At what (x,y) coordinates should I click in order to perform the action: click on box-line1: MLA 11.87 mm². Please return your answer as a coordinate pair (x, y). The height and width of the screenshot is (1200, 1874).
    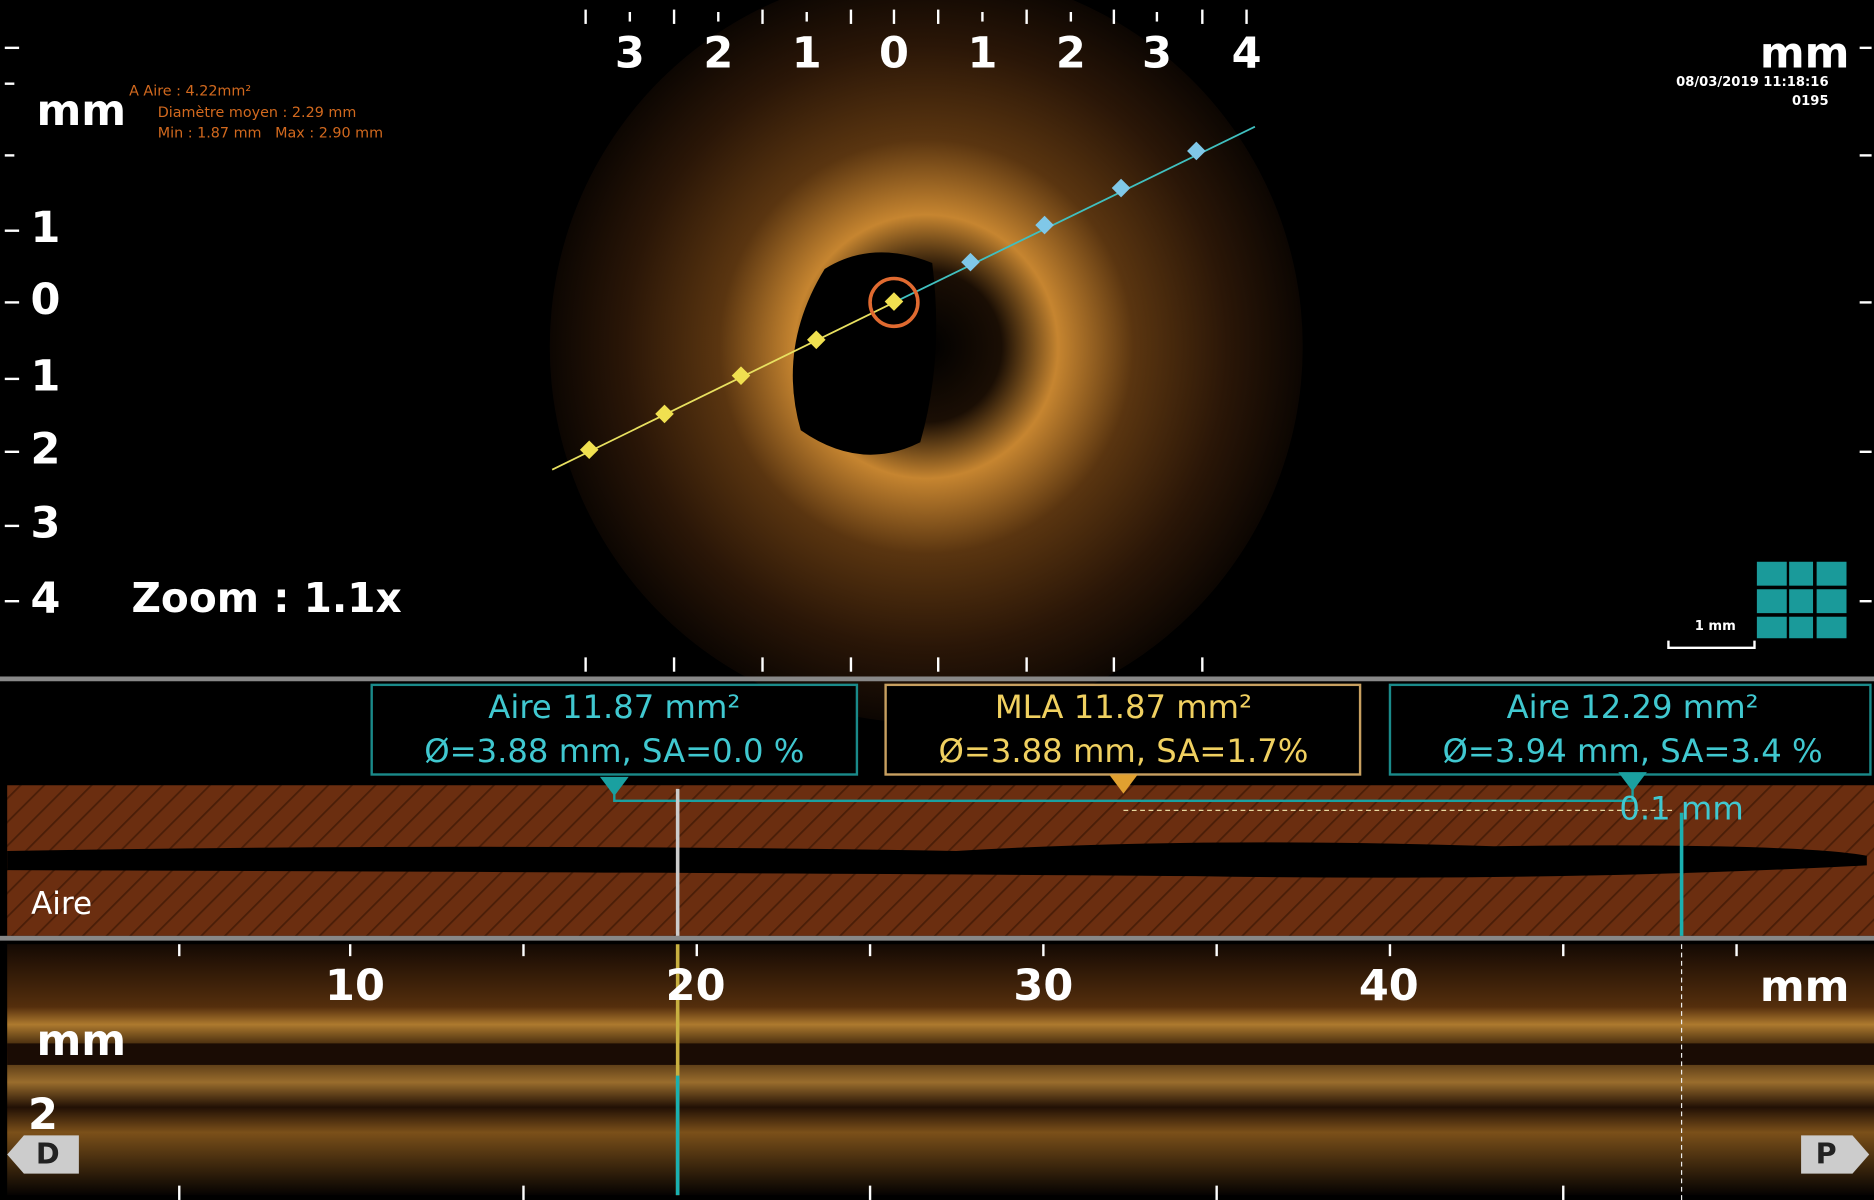
    Looking at the image, I should click on (1123, 707).